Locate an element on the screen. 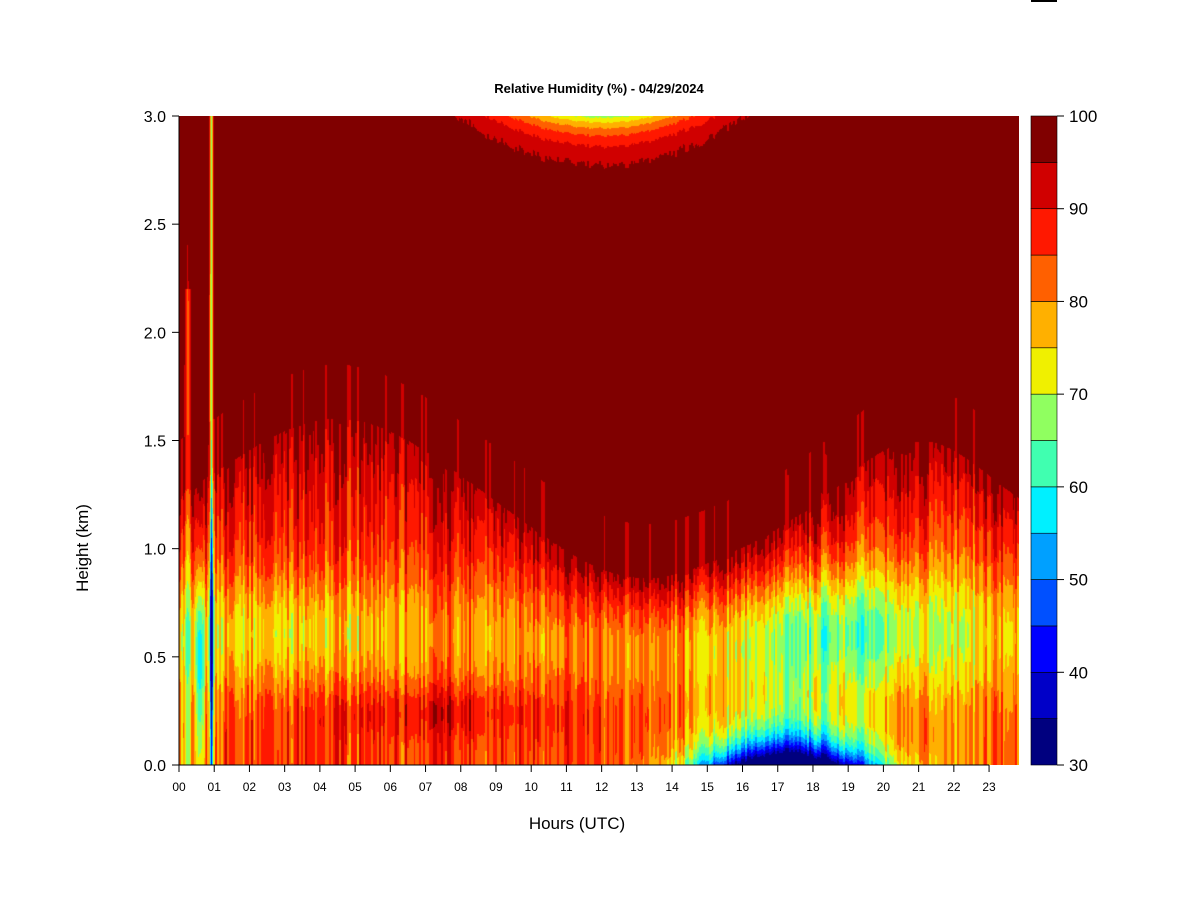  x-tick-label: 13 is located at coordinates (637, 787).